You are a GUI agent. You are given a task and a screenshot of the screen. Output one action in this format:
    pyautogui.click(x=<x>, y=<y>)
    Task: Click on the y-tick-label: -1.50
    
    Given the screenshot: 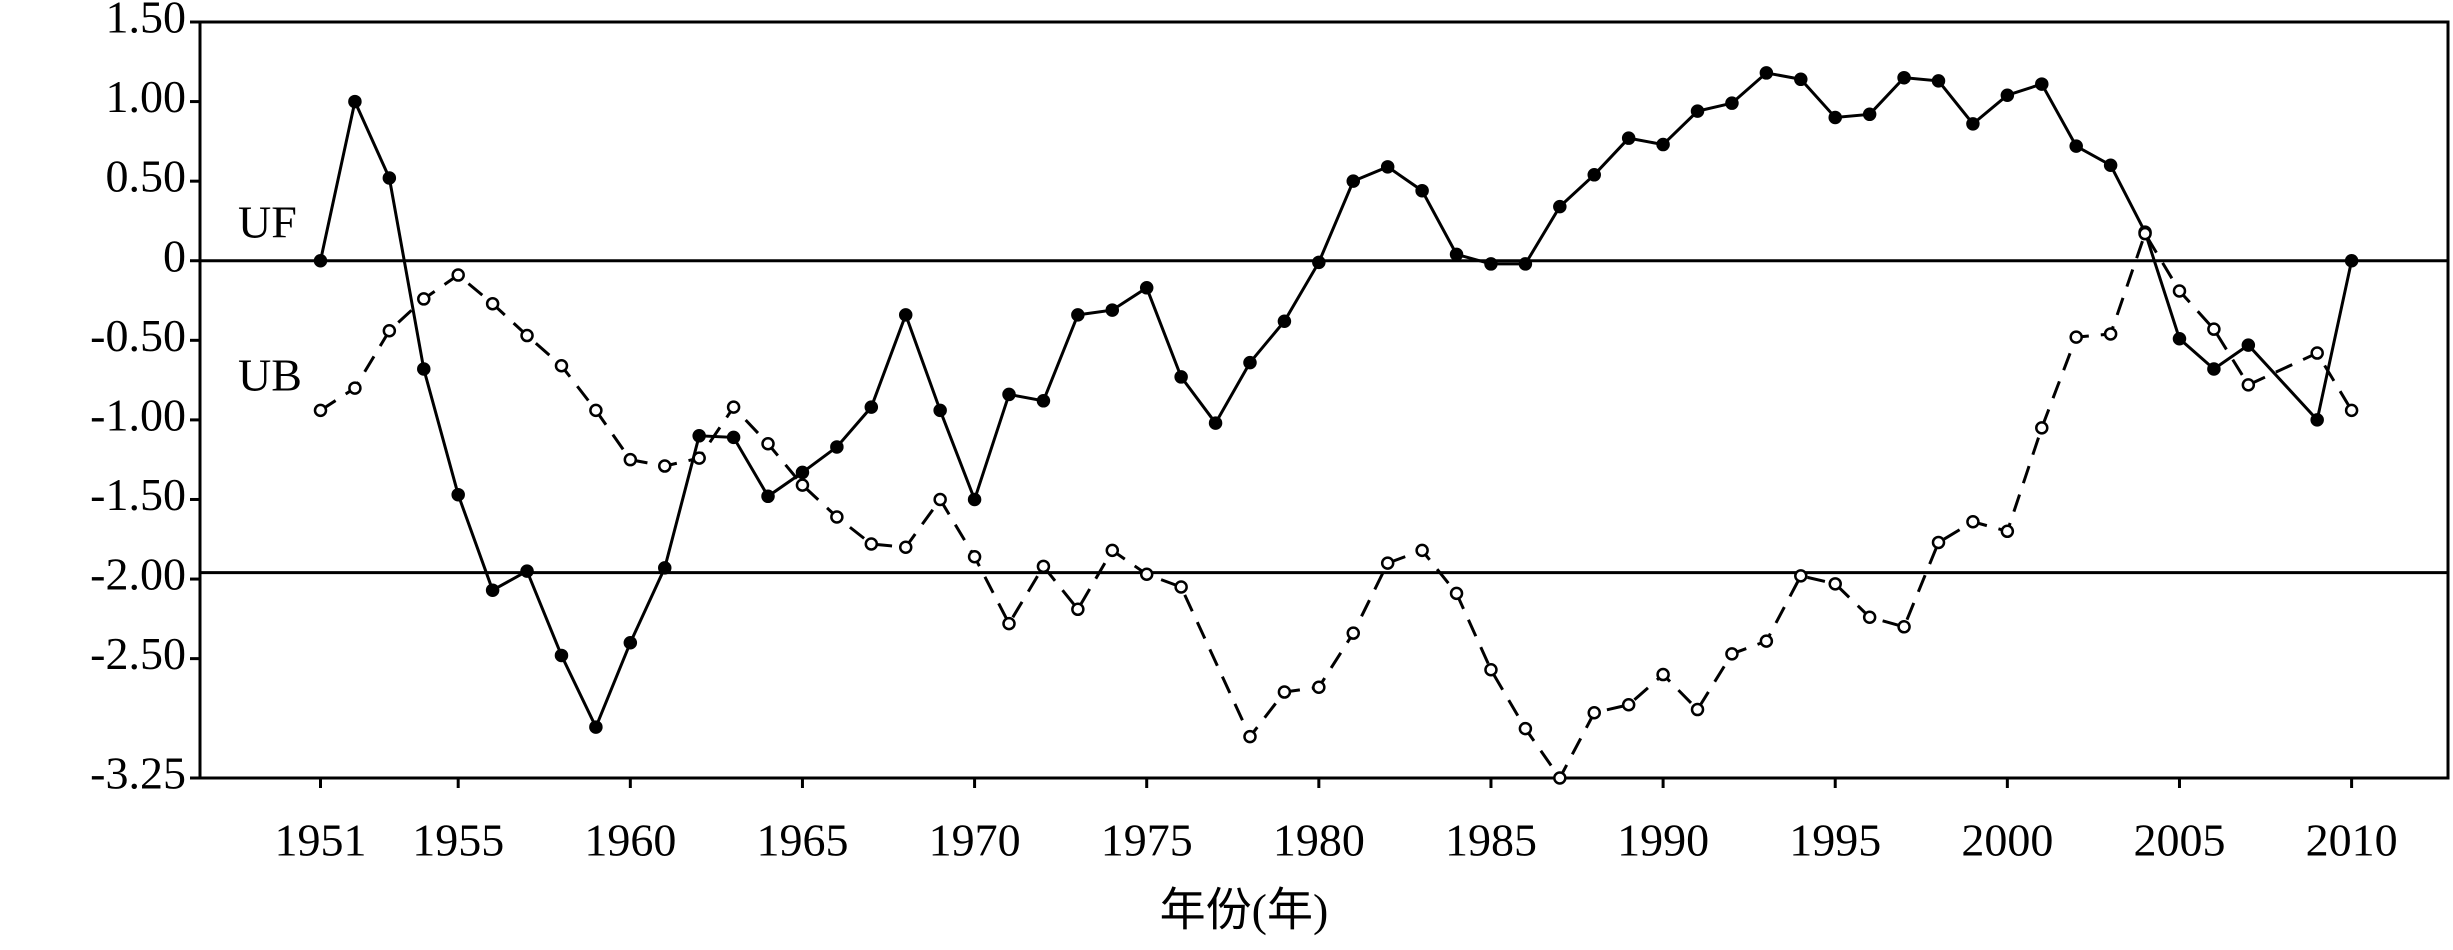 What is the action you would take?
    pyautogui.click(x=138, y=494)
    